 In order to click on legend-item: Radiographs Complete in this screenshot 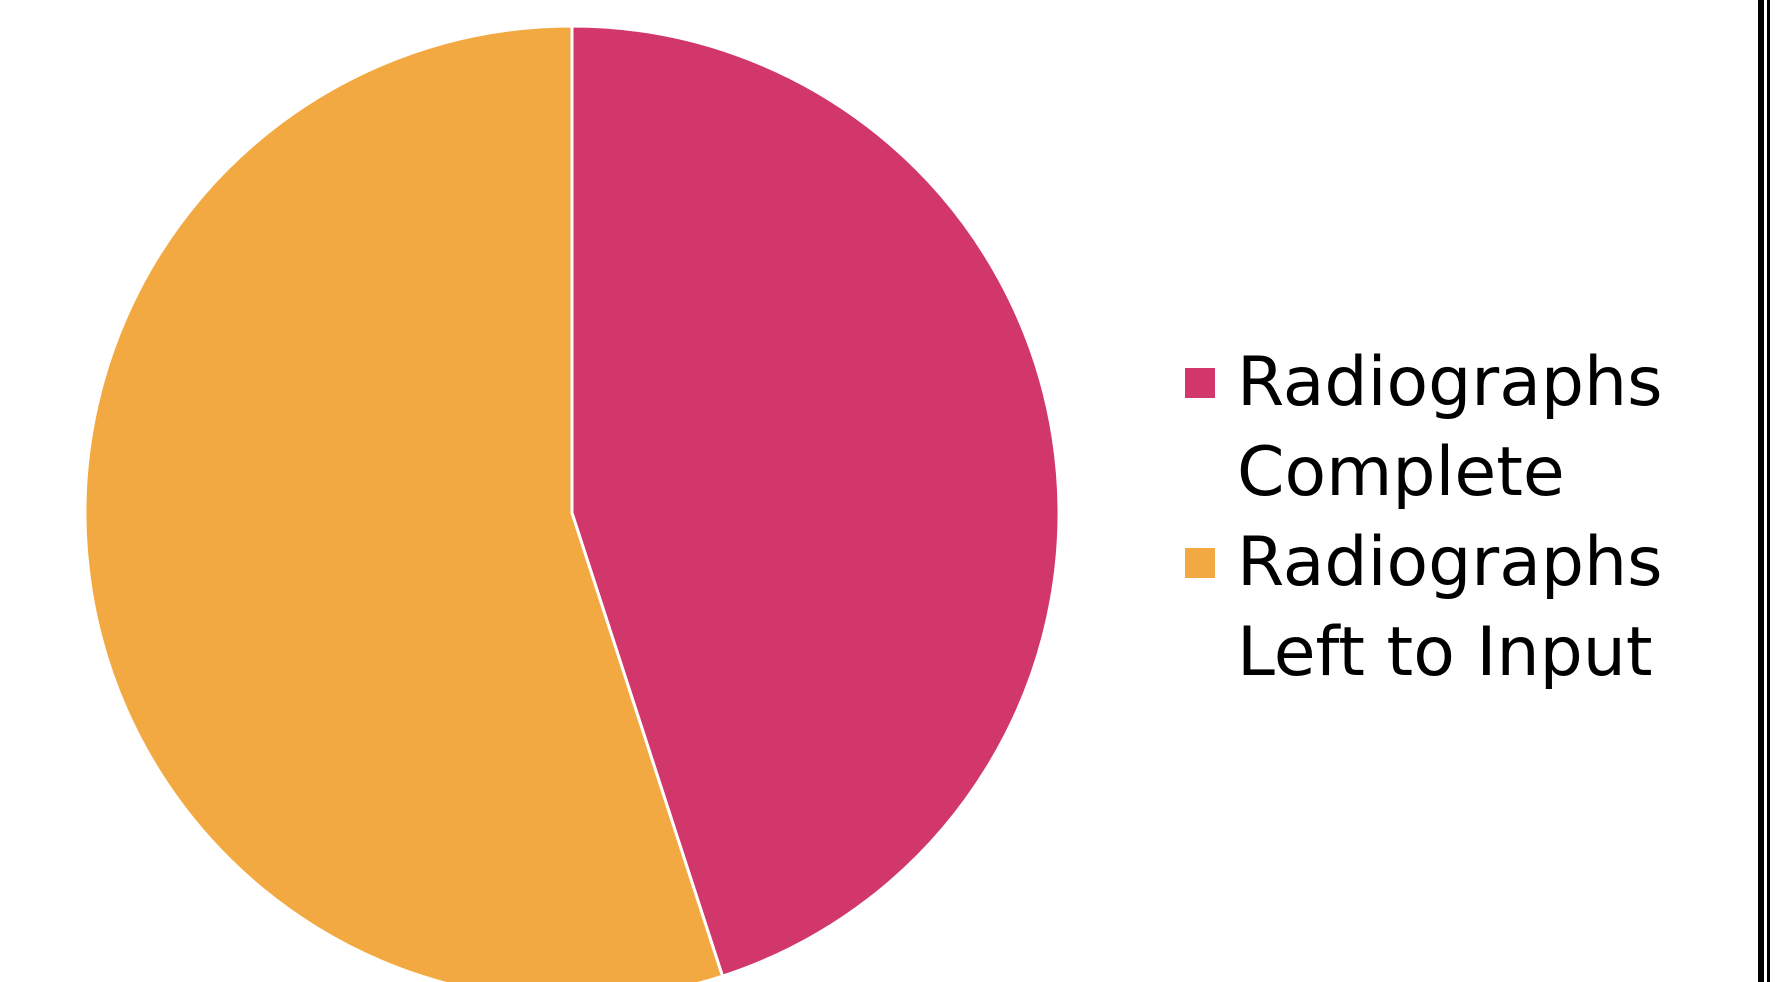, I will do `click(1441, 428)`.